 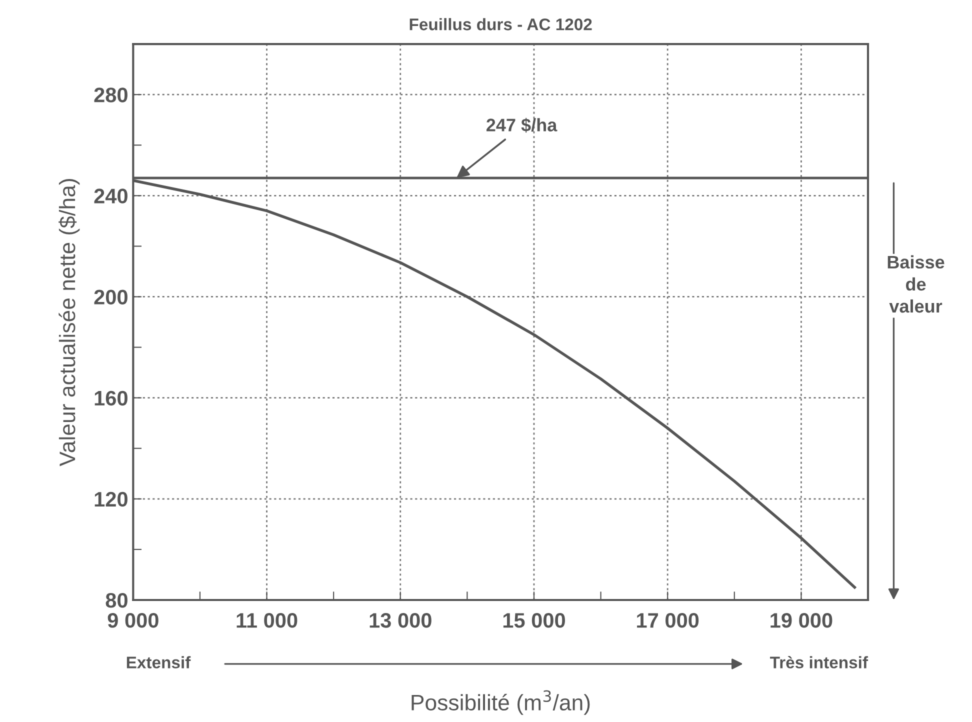 What do you see at coordinates (117, 600) in the screenshot?
I see `y-tick-label: 80` at bounding box center [117, 600].